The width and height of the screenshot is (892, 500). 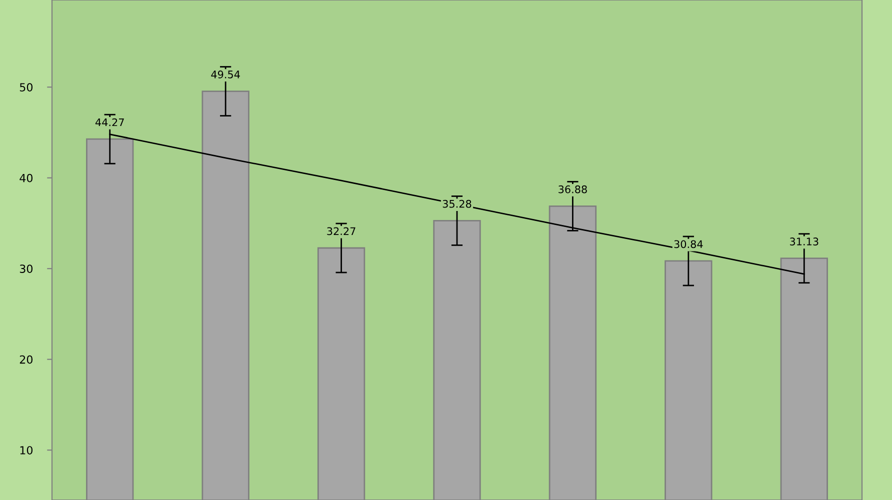 What do you see at coordinates (109, 122) in the screenshot?
I see `data-label: 44.27` at bounding box center [109, 122].